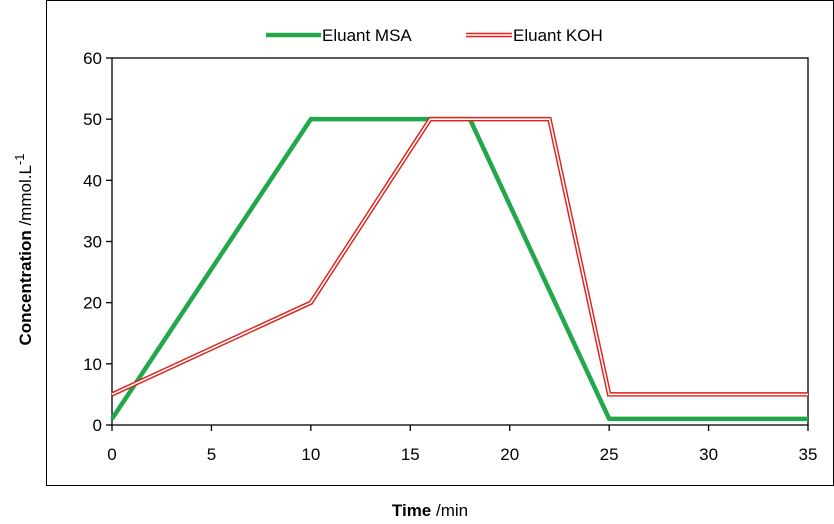 This screenshot has width=834, height=524. I want to click on x-tick-label: 5, so click(211, 454).